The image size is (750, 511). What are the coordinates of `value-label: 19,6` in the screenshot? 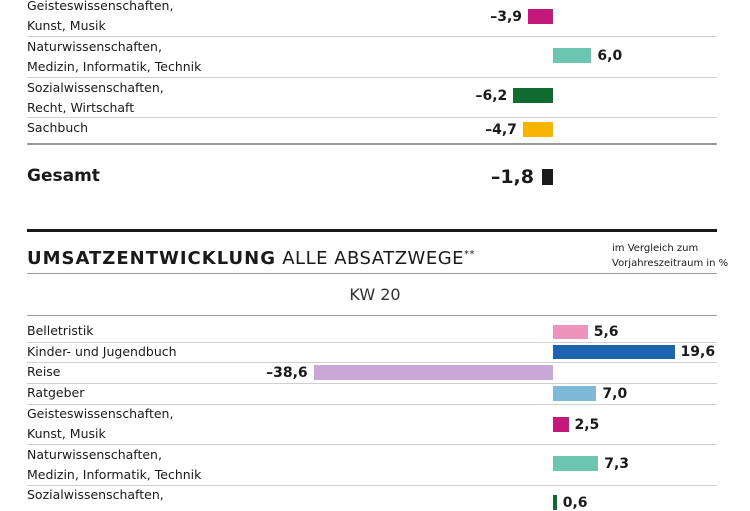 It's located at (698, 352).